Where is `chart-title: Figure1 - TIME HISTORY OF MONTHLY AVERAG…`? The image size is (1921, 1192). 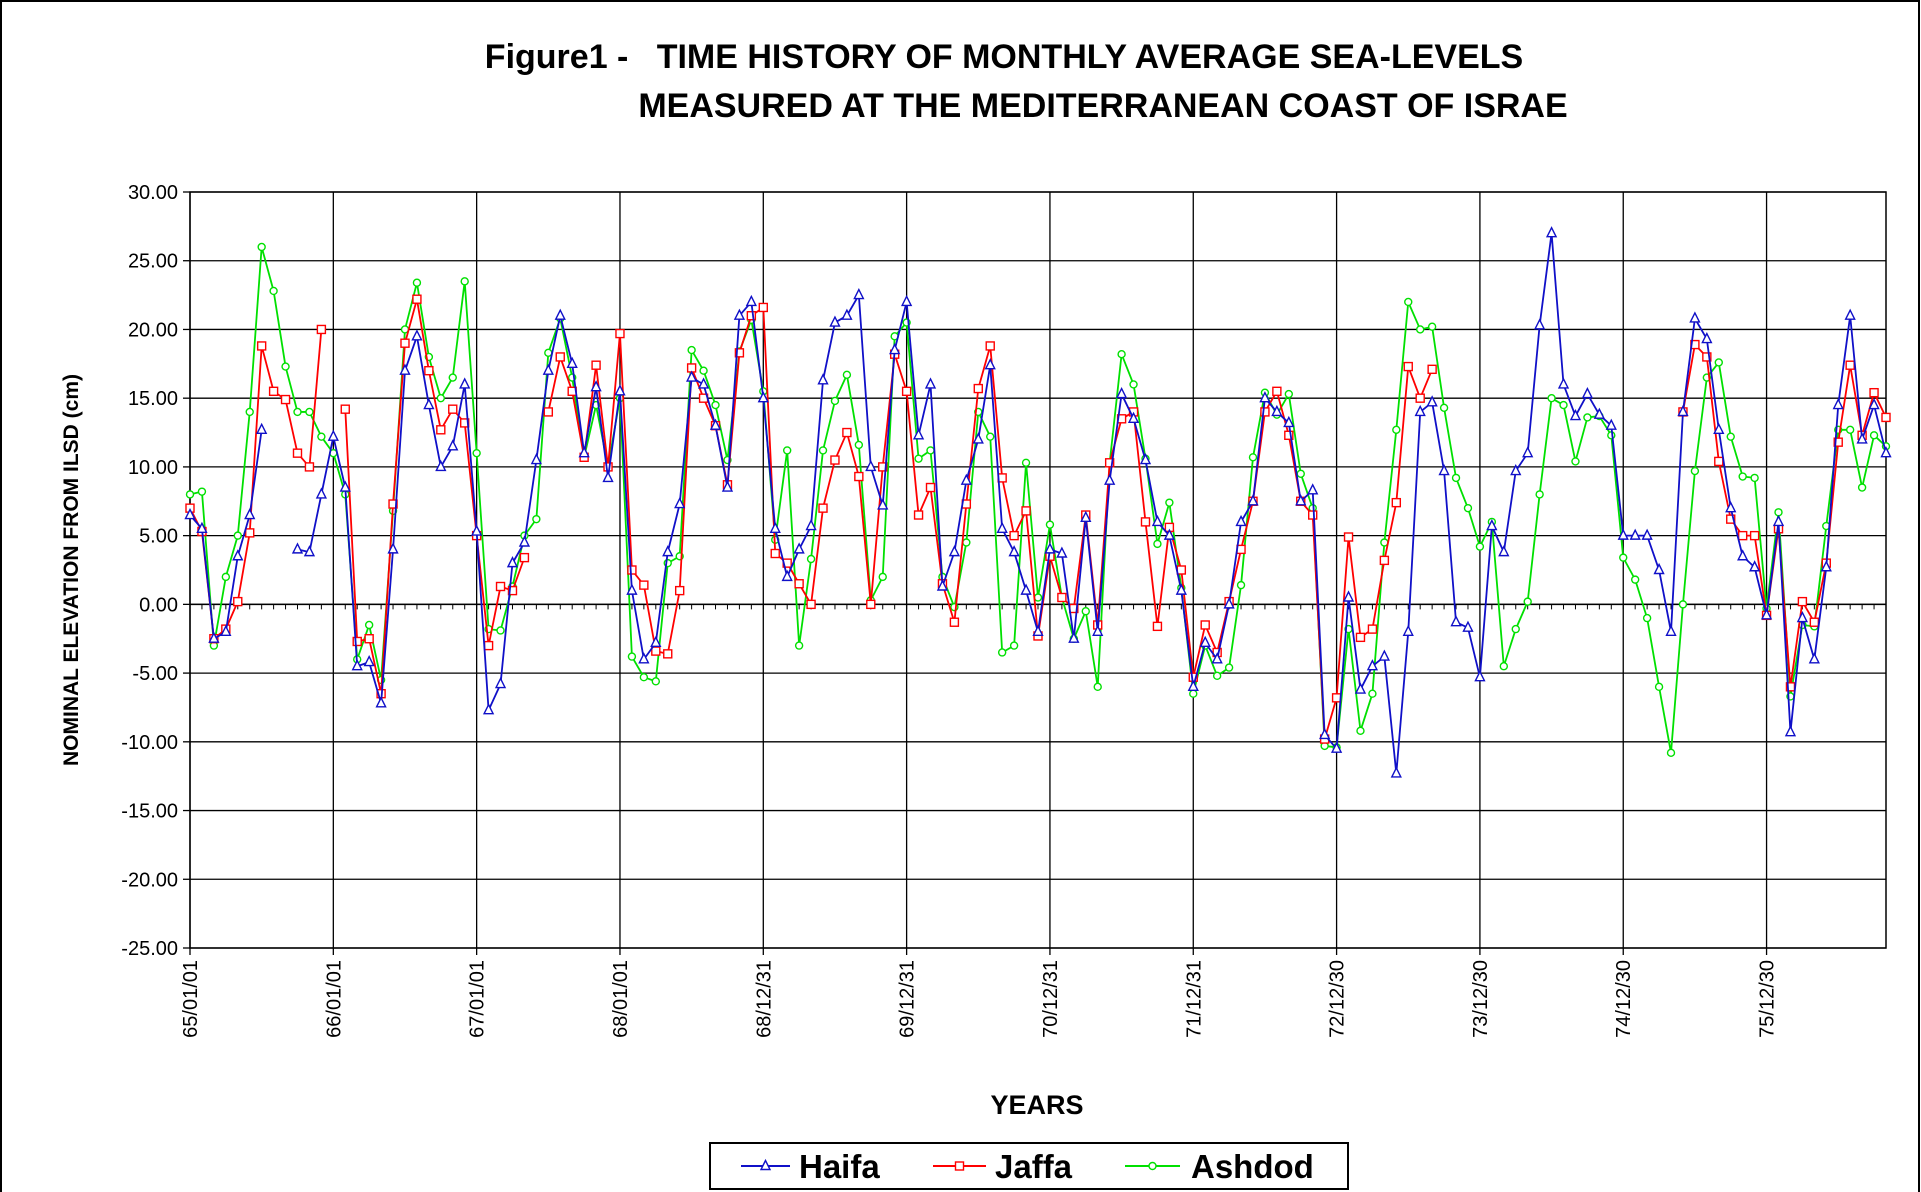
chart-title: Figure1 - TIME HISTORY OF MONTHLY AVERAG… is located at coordinates (1004, 57).